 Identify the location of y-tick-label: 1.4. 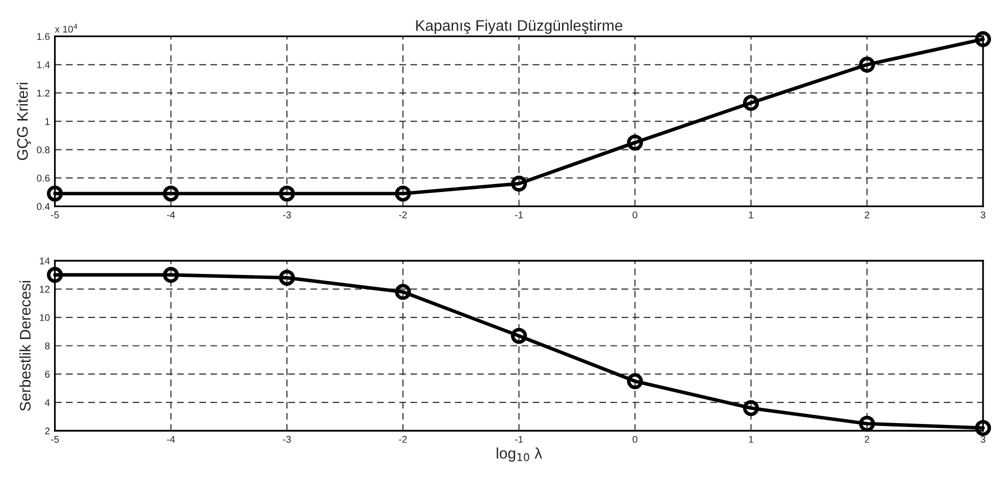
(43, 64).